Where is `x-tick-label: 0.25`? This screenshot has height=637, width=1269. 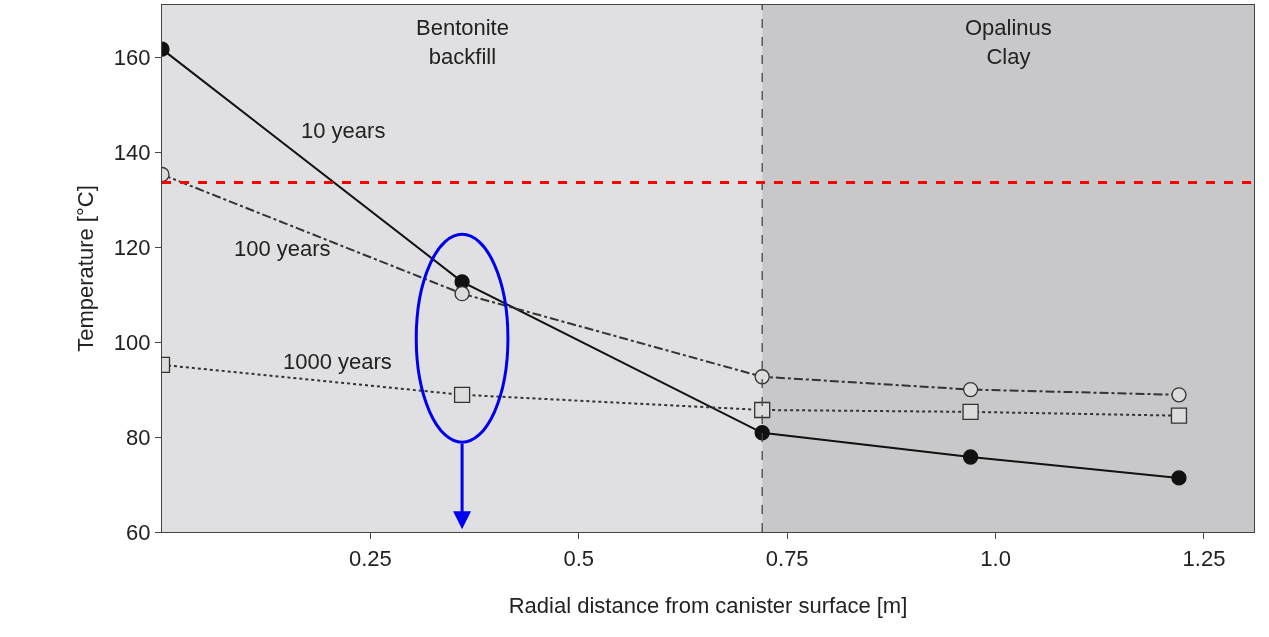 x-tick-label: 0.25 is located at coordinates (370, 558).